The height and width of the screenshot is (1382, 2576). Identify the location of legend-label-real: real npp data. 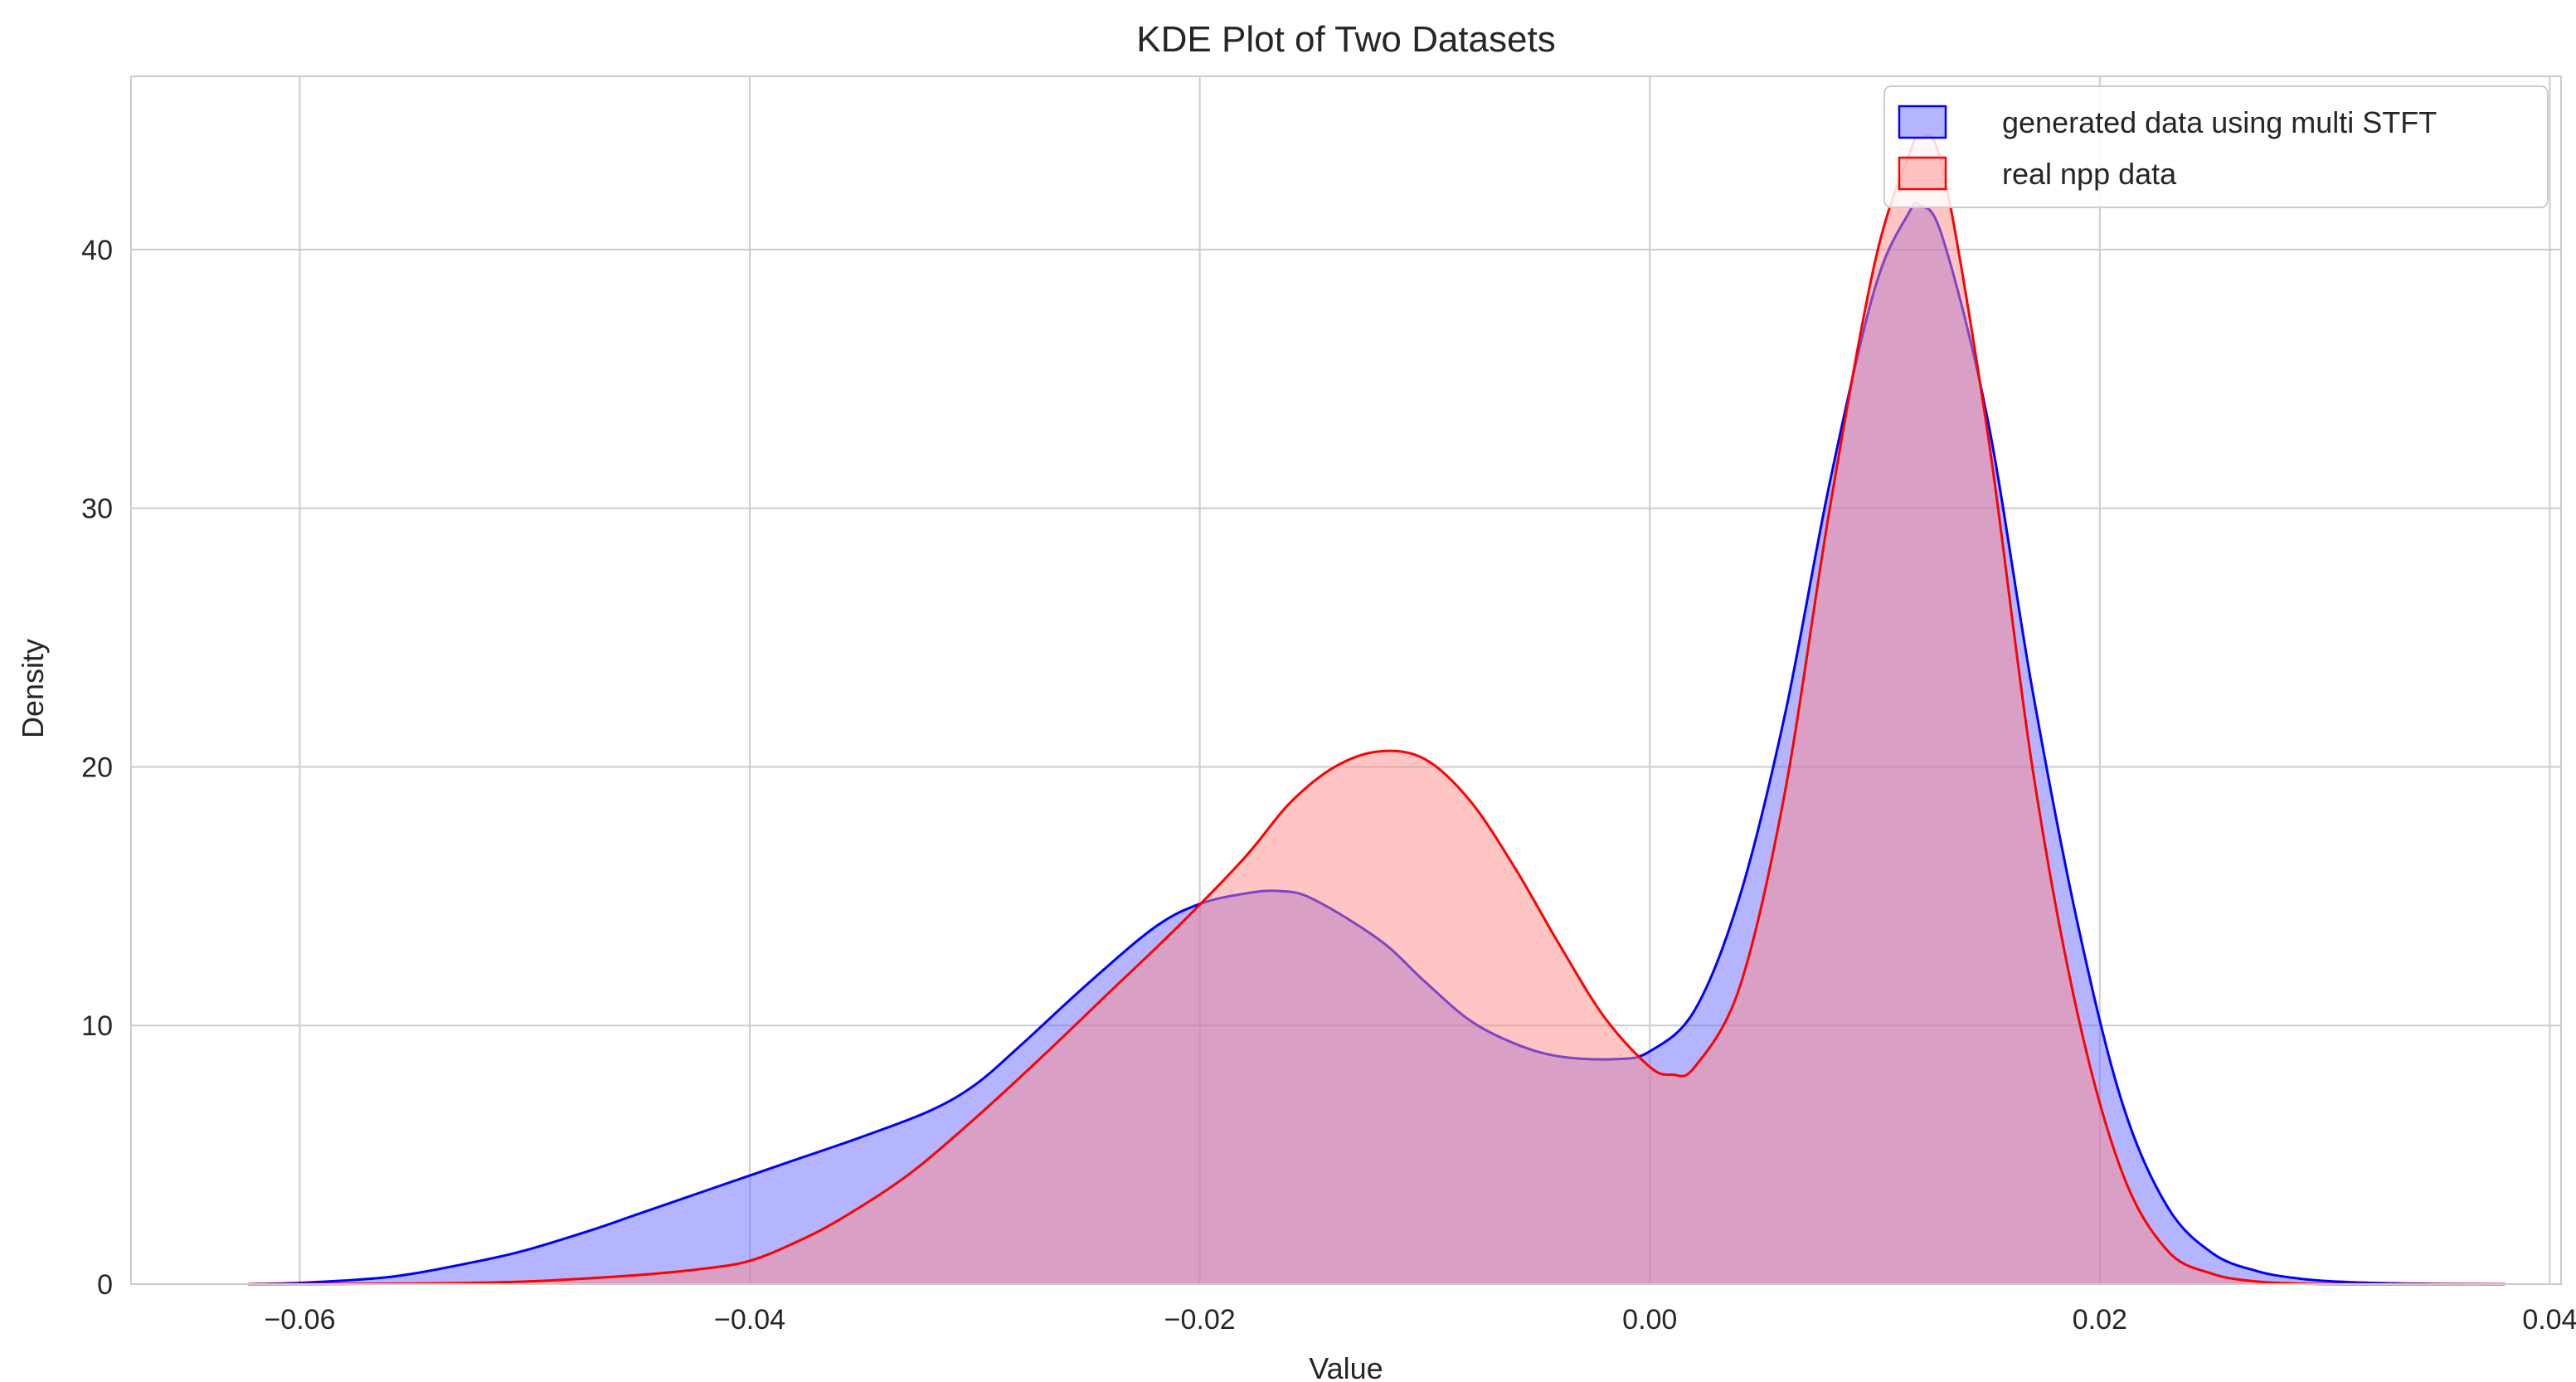
(2090, 174).